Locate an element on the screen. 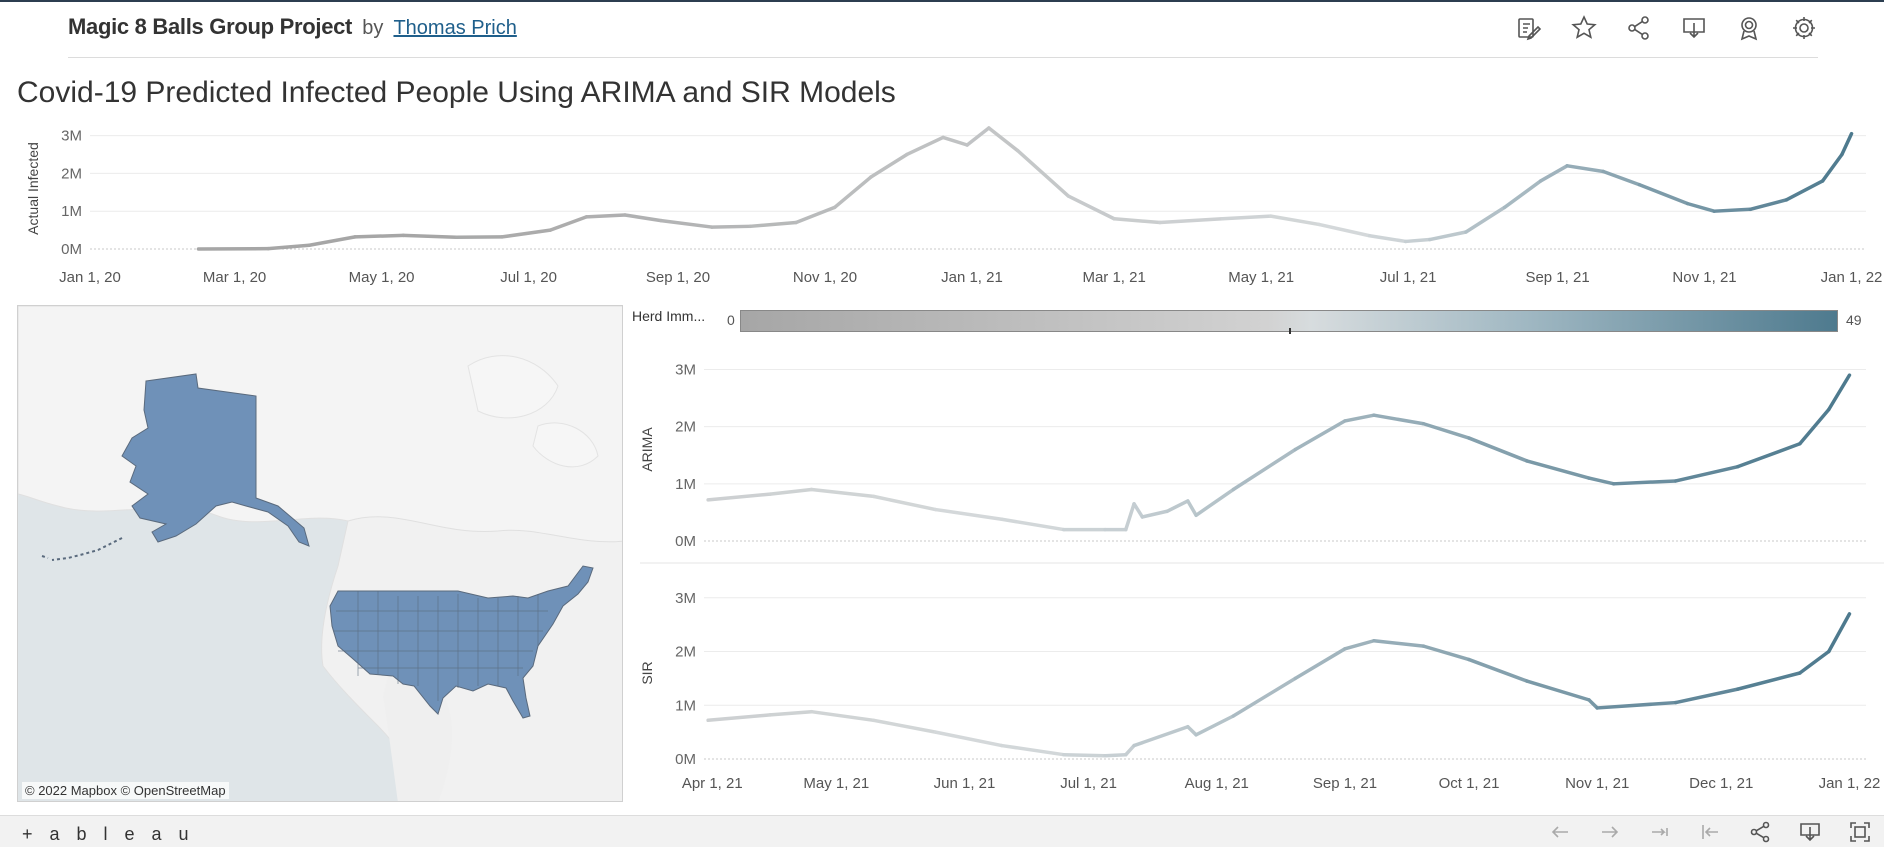 The height and width of the screenshot is (849, 1884). redo-icon is located at coordinates (1610, 832).